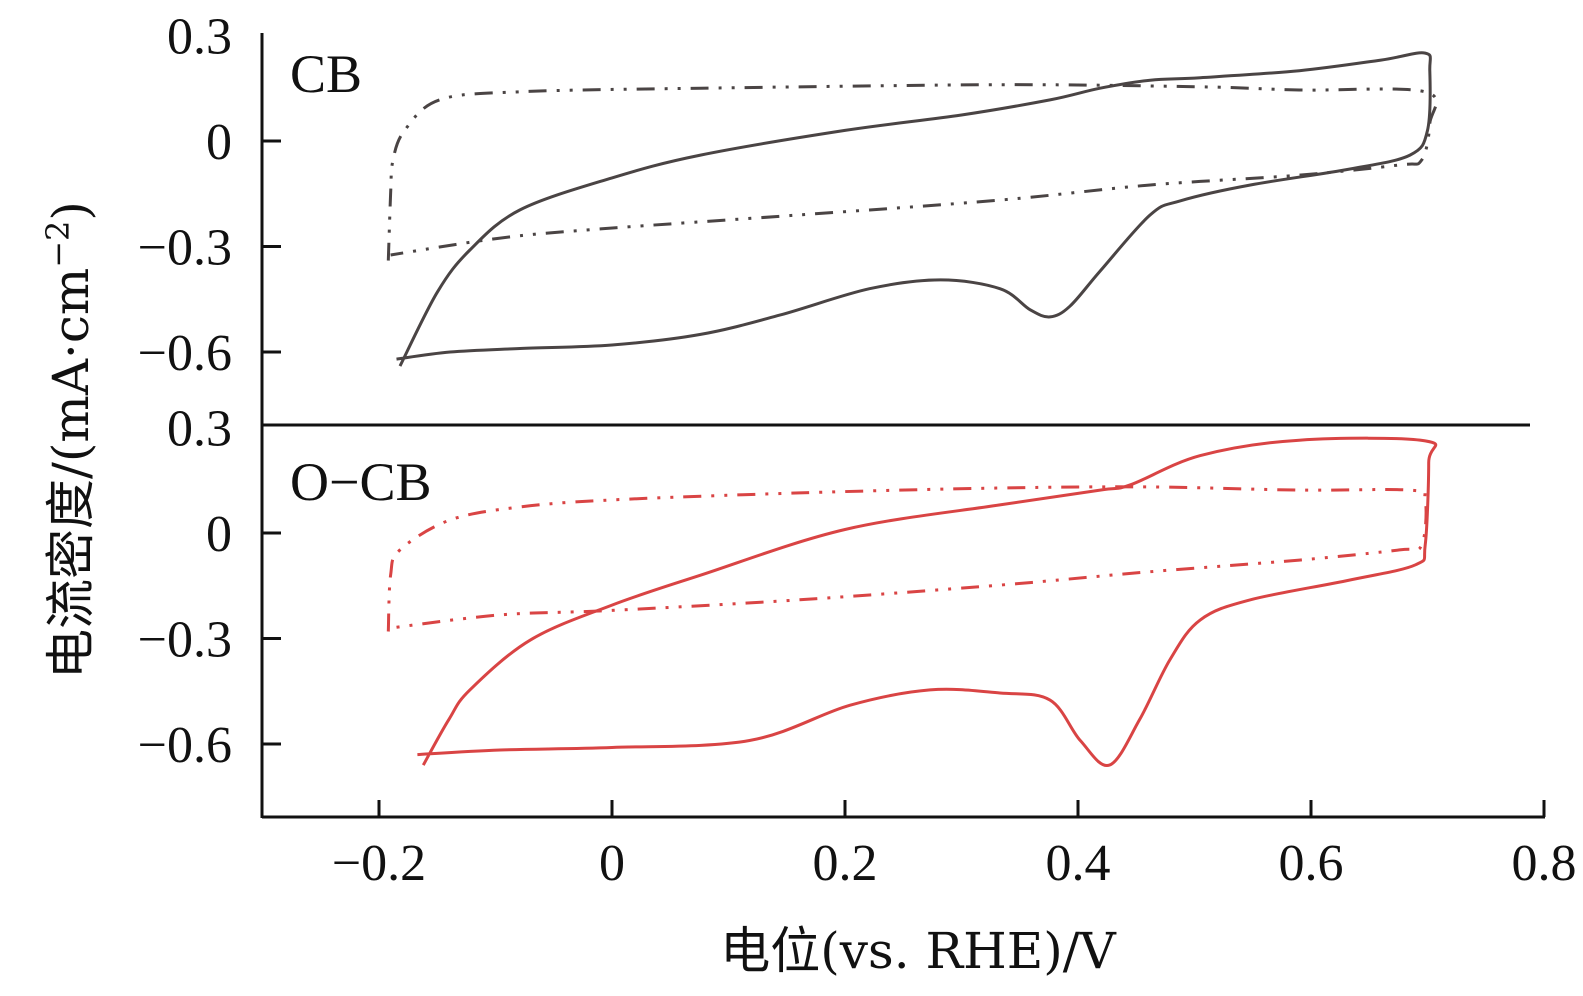 This screenshot has height=996, width=1583. I want to click on x-tick-label: −0.2, so click(379, 863).